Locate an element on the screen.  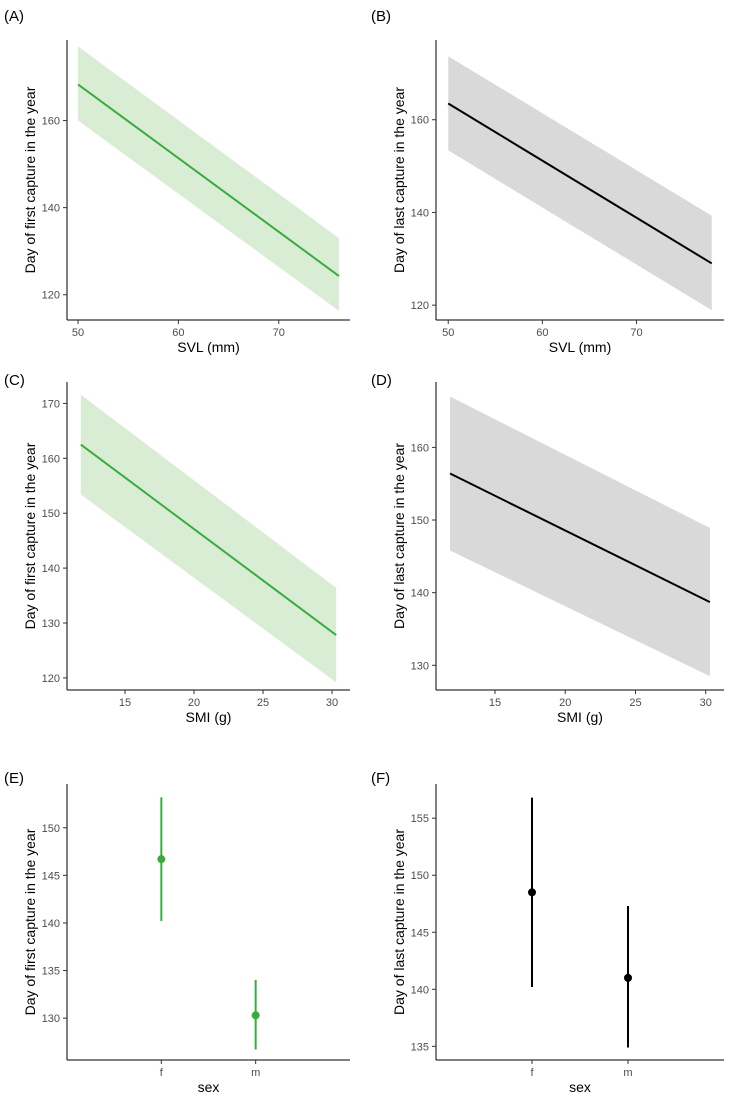
panel-title-f: (F) is located at coordinates (380, 778).